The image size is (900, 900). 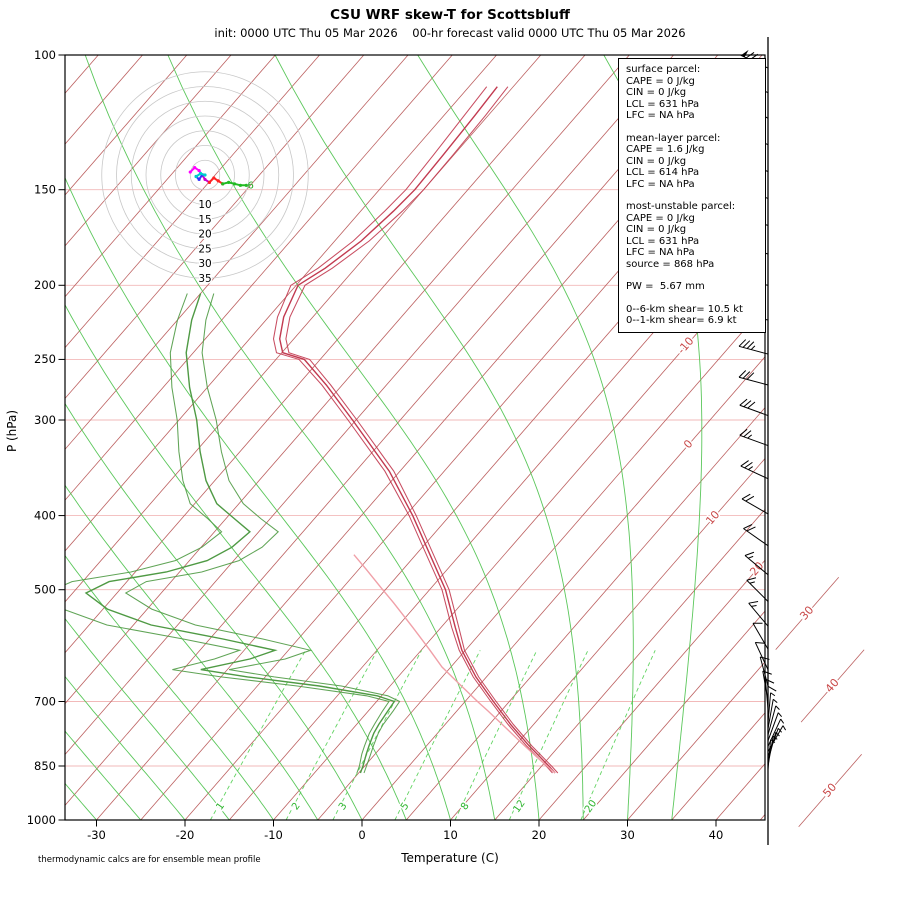 I want to click on svg-text: 500, so click(x=45, y=590).